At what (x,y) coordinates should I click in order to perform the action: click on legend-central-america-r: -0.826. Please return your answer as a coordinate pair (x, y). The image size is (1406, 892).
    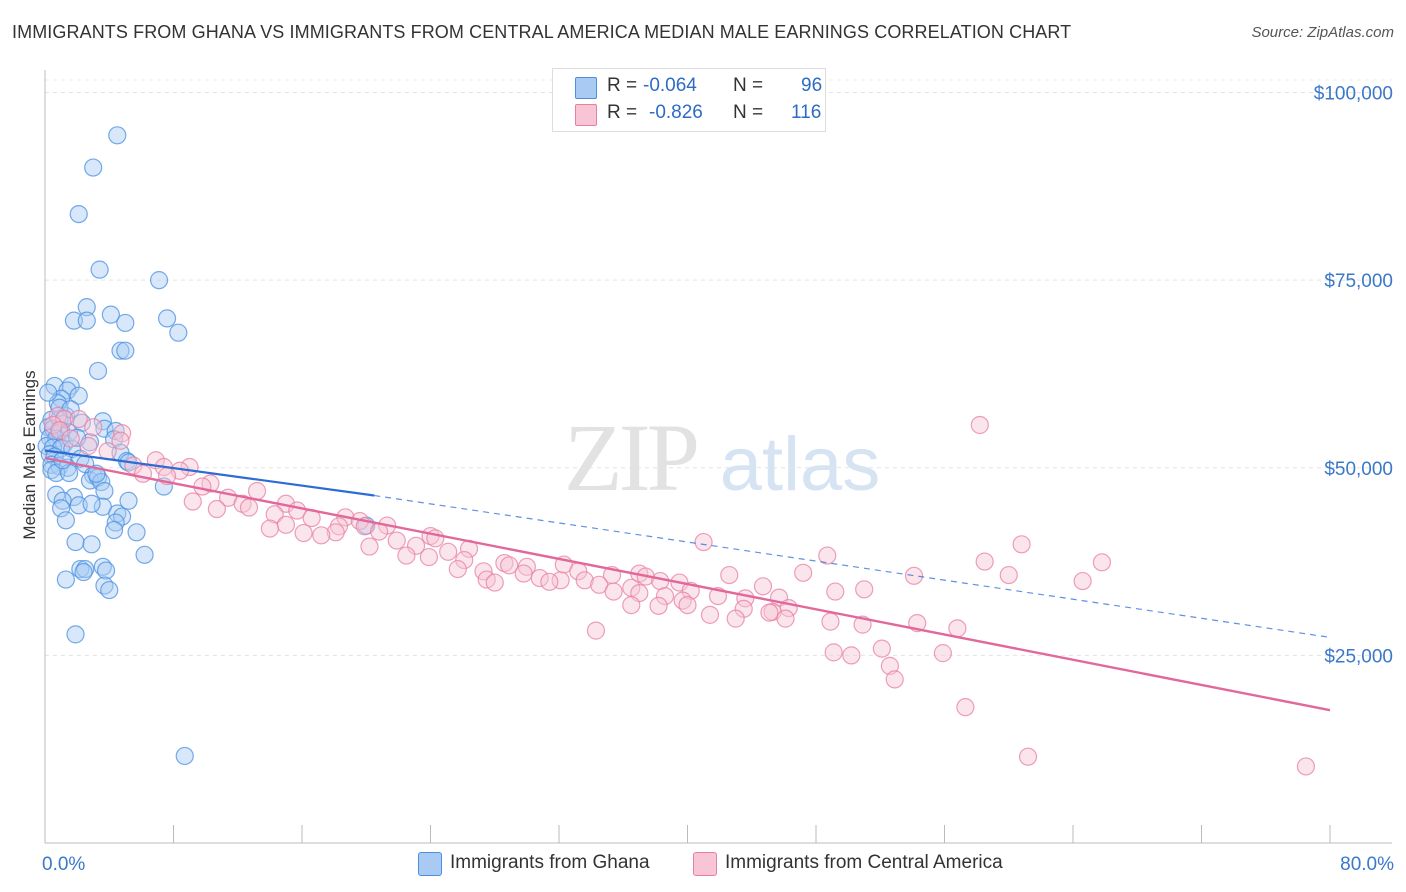
    Looking at the image, I should click on (676, 112).